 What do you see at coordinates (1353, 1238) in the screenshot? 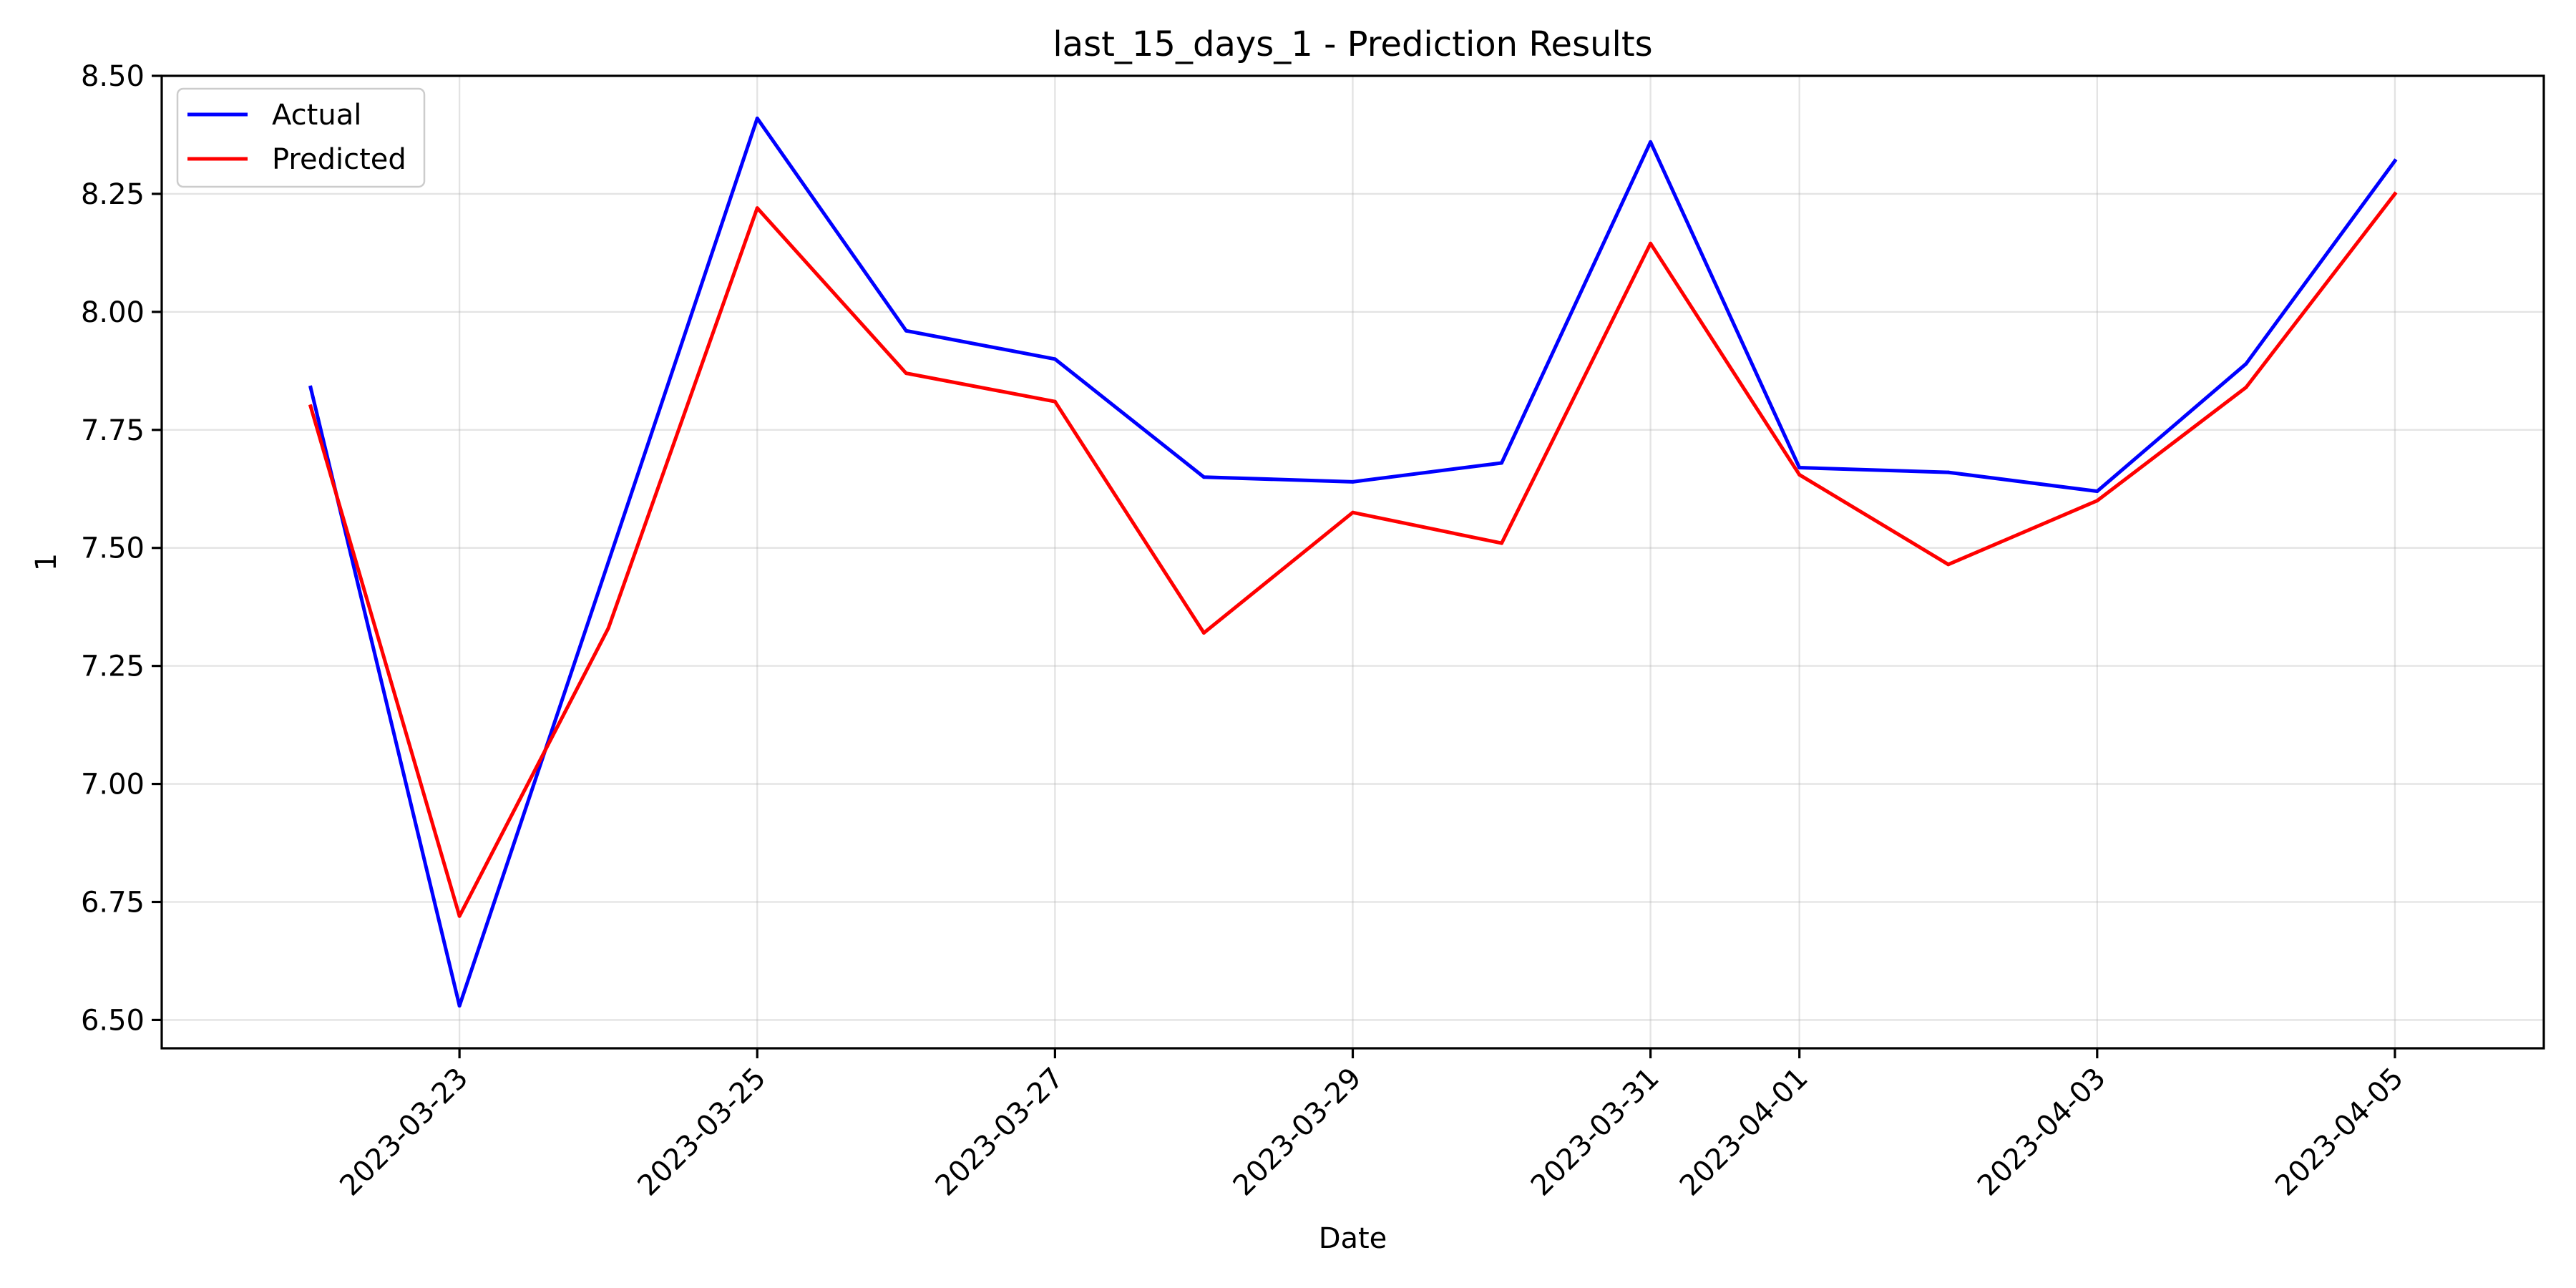
I see `x-axis-label: Date` at bounding box center [1353, 1238].